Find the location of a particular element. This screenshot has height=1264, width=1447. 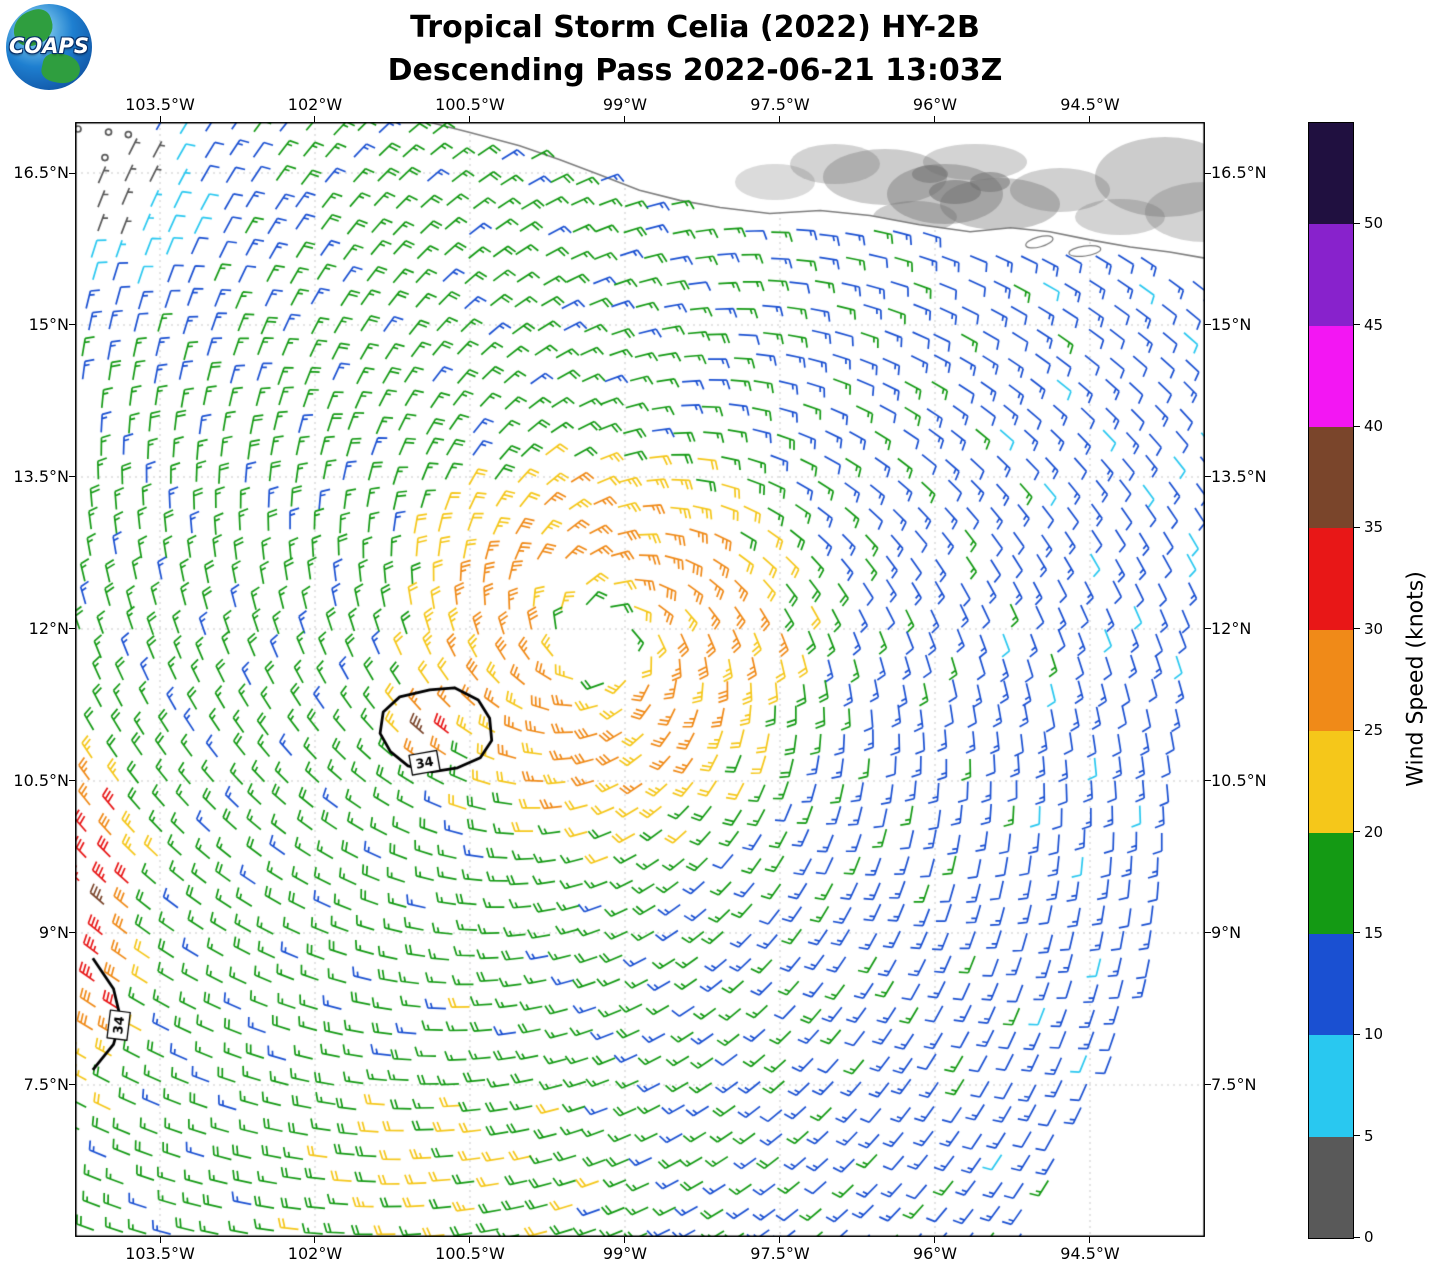

x-tick-label-bottom: 96°W is located at coordinates (935, 1253).